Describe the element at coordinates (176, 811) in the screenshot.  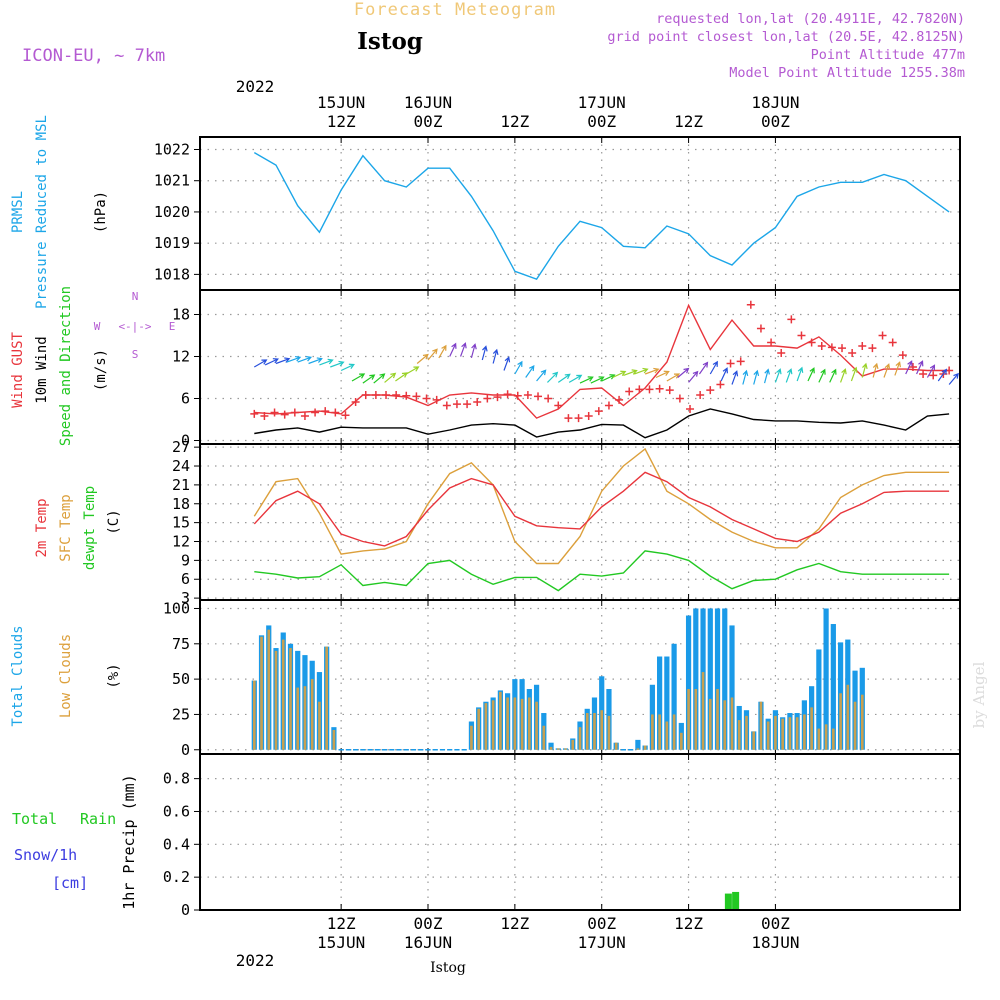
I see `precip-ytick-label: 0.6` at that location.